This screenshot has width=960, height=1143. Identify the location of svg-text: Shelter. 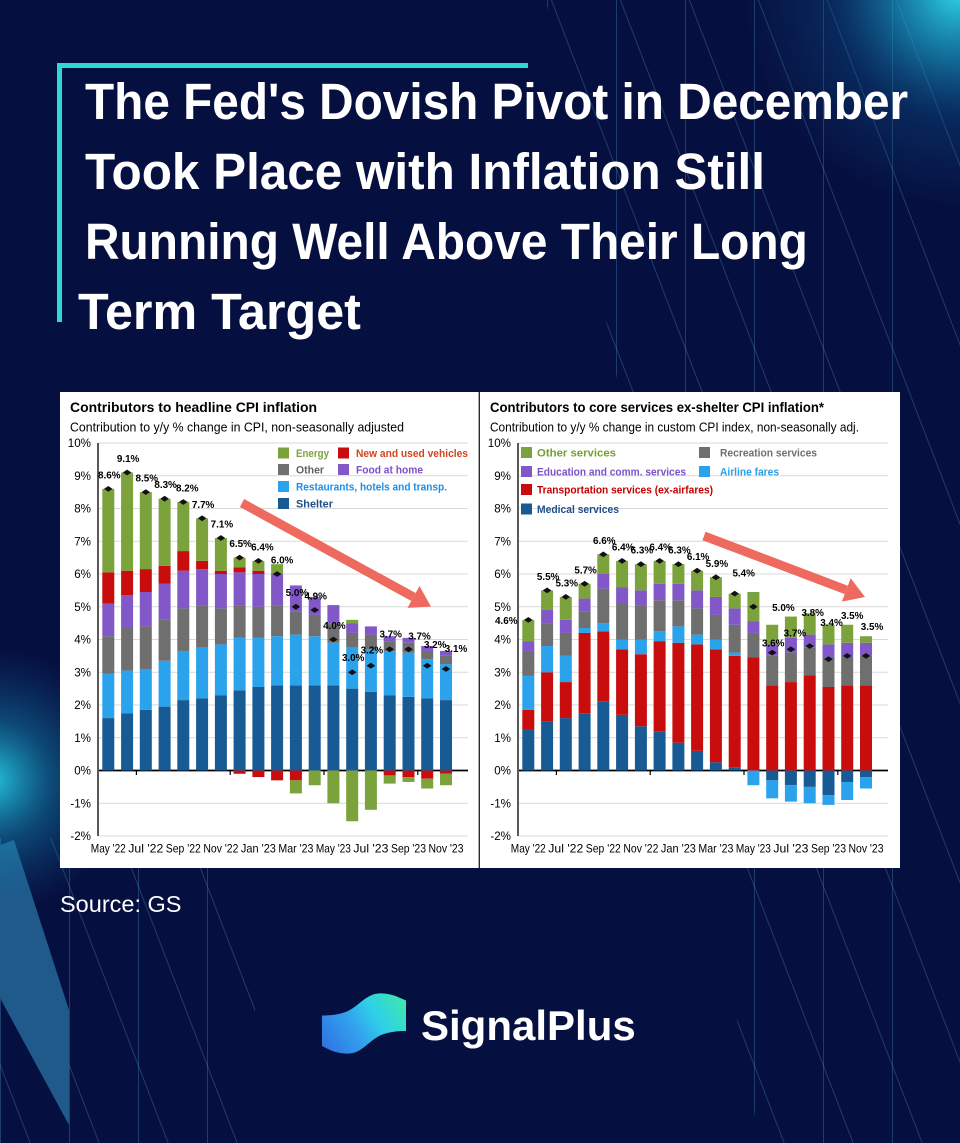
(315, 505).